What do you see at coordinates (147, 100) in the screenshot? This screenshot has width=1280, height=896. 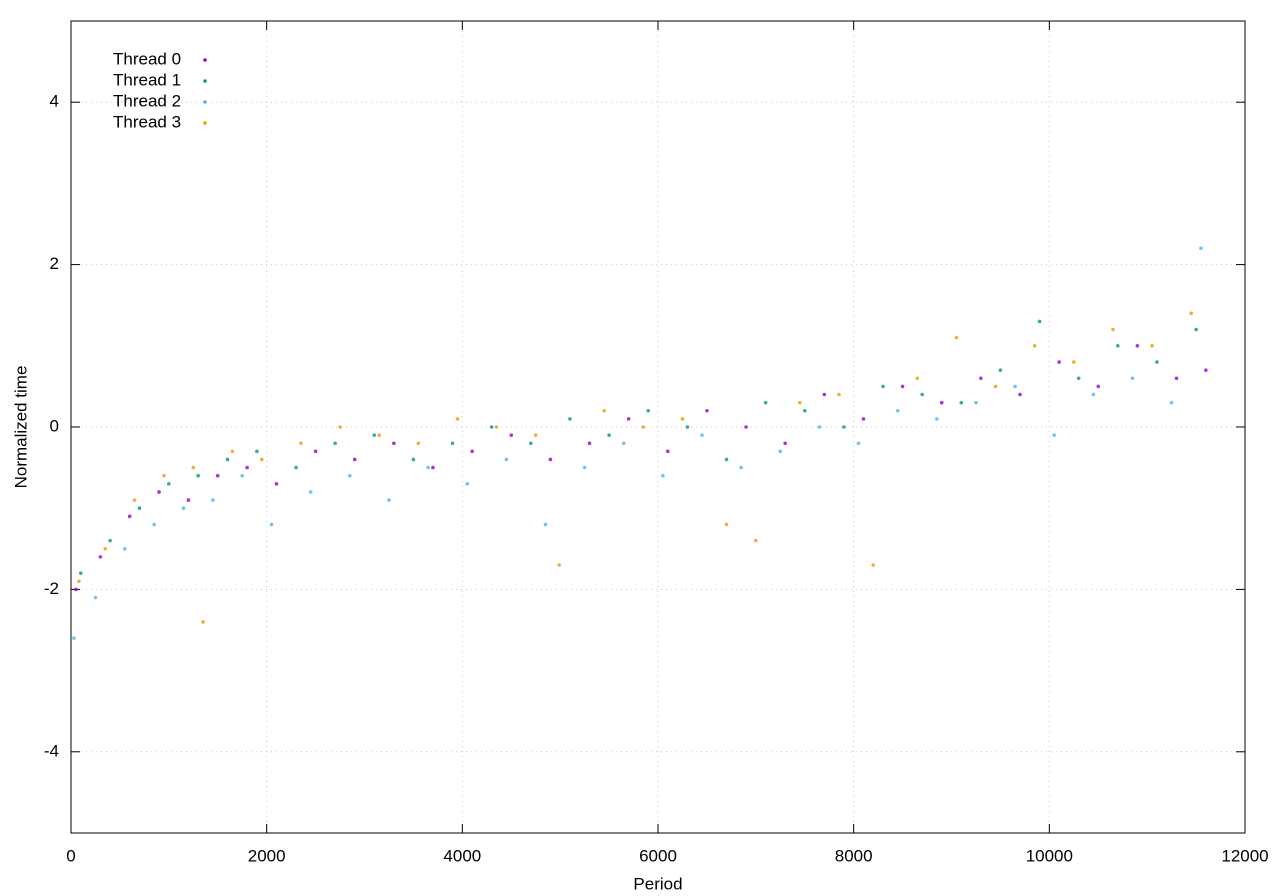 I see `legend-label: Thread 2` at bounding box center [147, 100].